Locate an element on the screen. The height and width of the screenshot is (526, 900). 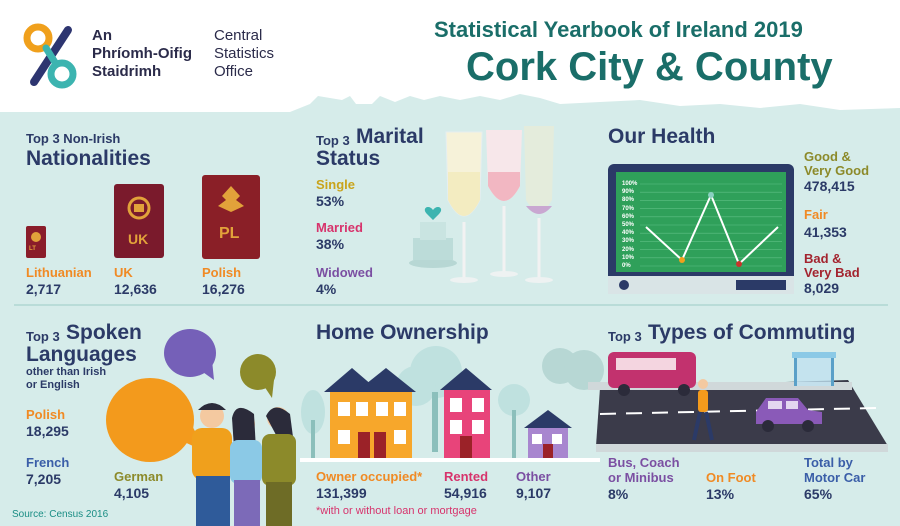
health-ytick-label: 20% is located at coordinates (628, 249).